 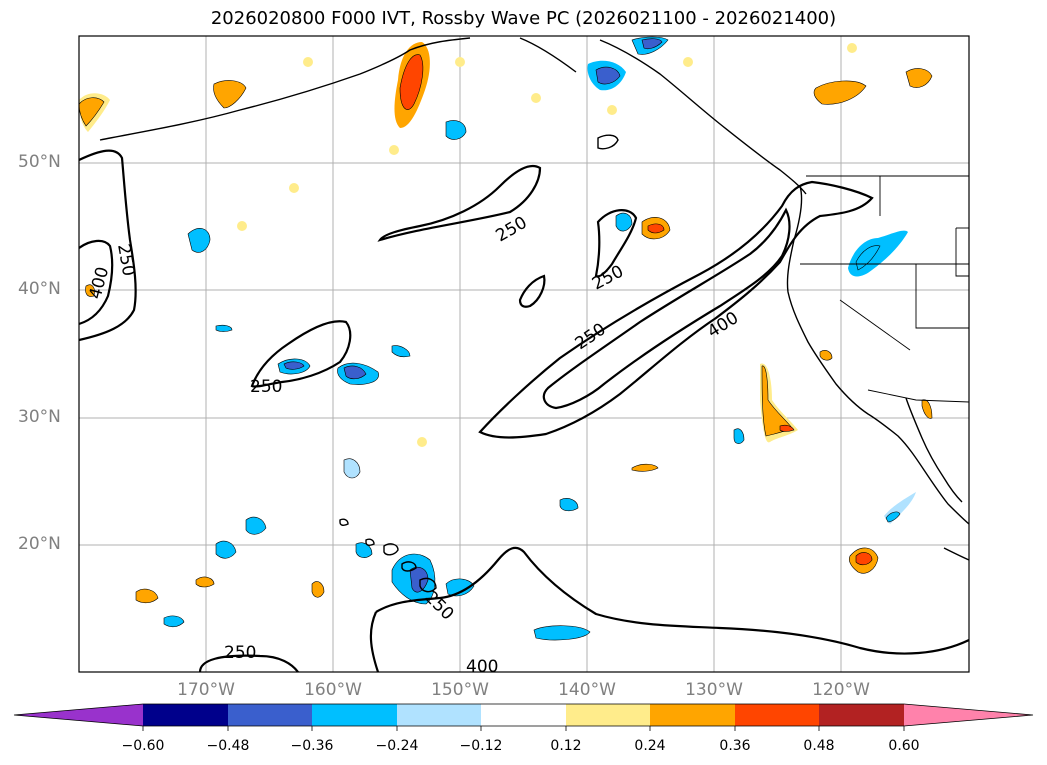 I want to click on lat-label-50n: 50°N, so click(x=39, y=162).